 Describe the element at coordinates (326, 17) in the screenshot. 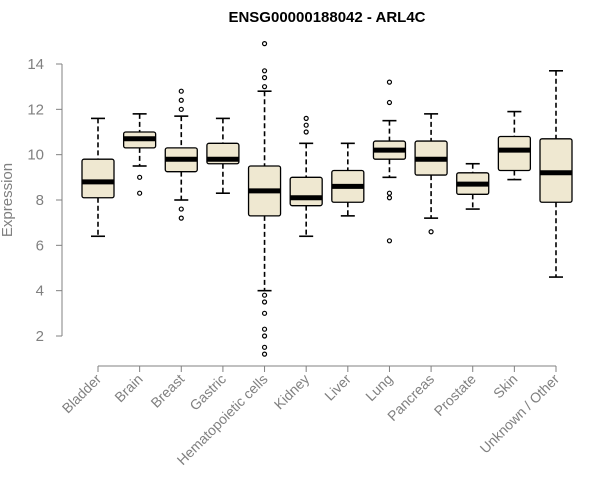

I see `chart-title: ENSG00000188042 - ARL4C` at that location.